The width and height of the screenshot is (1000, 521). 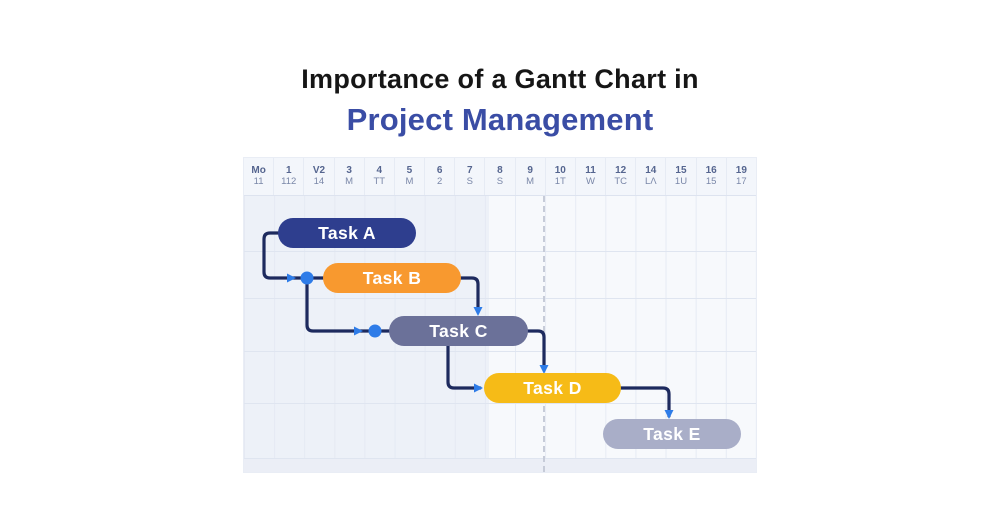 What do you see at coordinates (258, 182) in the screenshot?
I see `header-sub: 11` at bounding box center [258, 182].